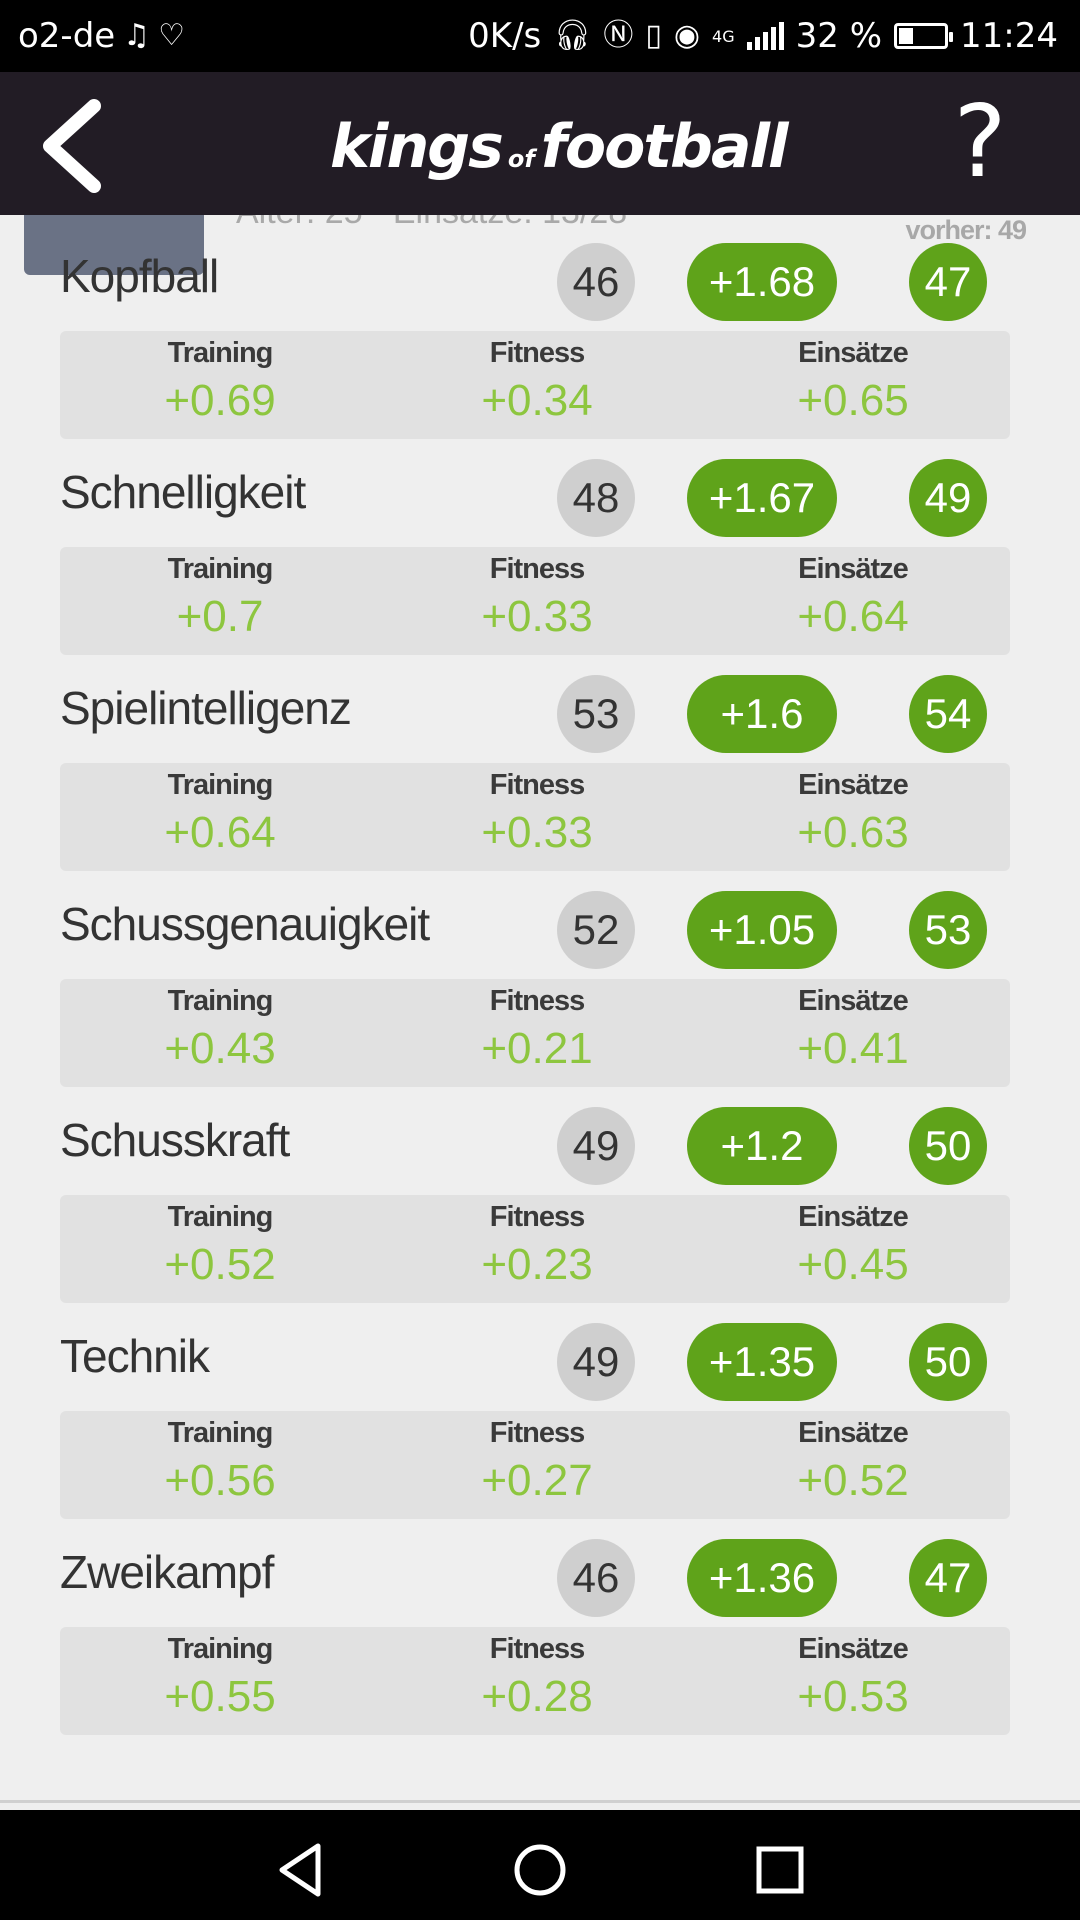 The height and width of the screenshot is (1920, 1080). What do you see at coordinates (762, 930) in the screenshot?
I see `gain-badge: +1.05` at bounding box center [762, 930].